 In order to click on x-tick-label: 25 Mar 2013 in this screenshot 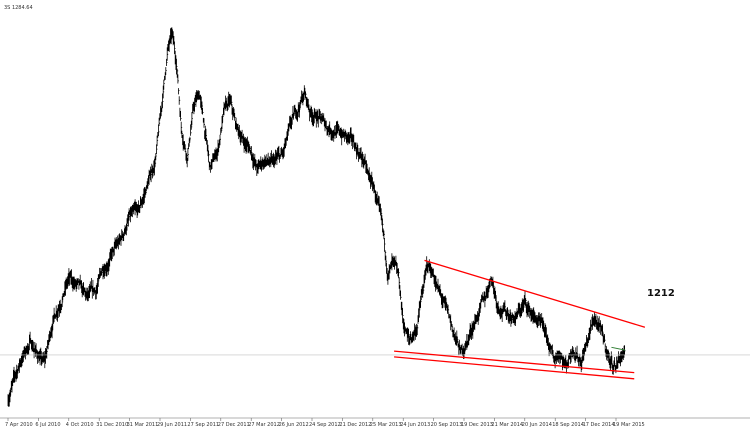, I will do `click(386, 425)`.